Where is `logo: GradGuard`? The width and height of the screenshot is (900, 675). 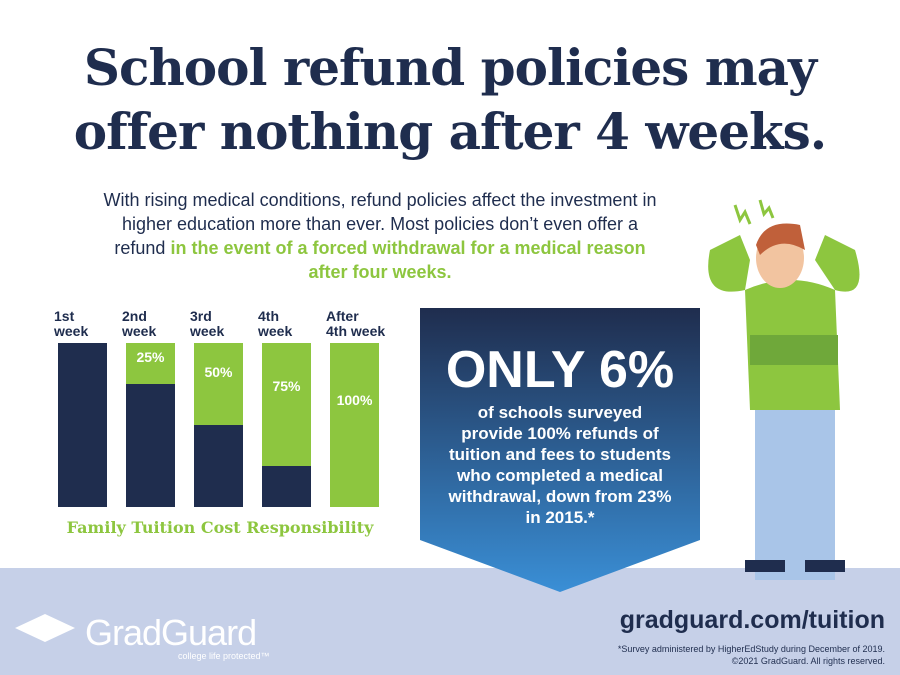 logo: GradGuard is located at coordinates (171, 632).